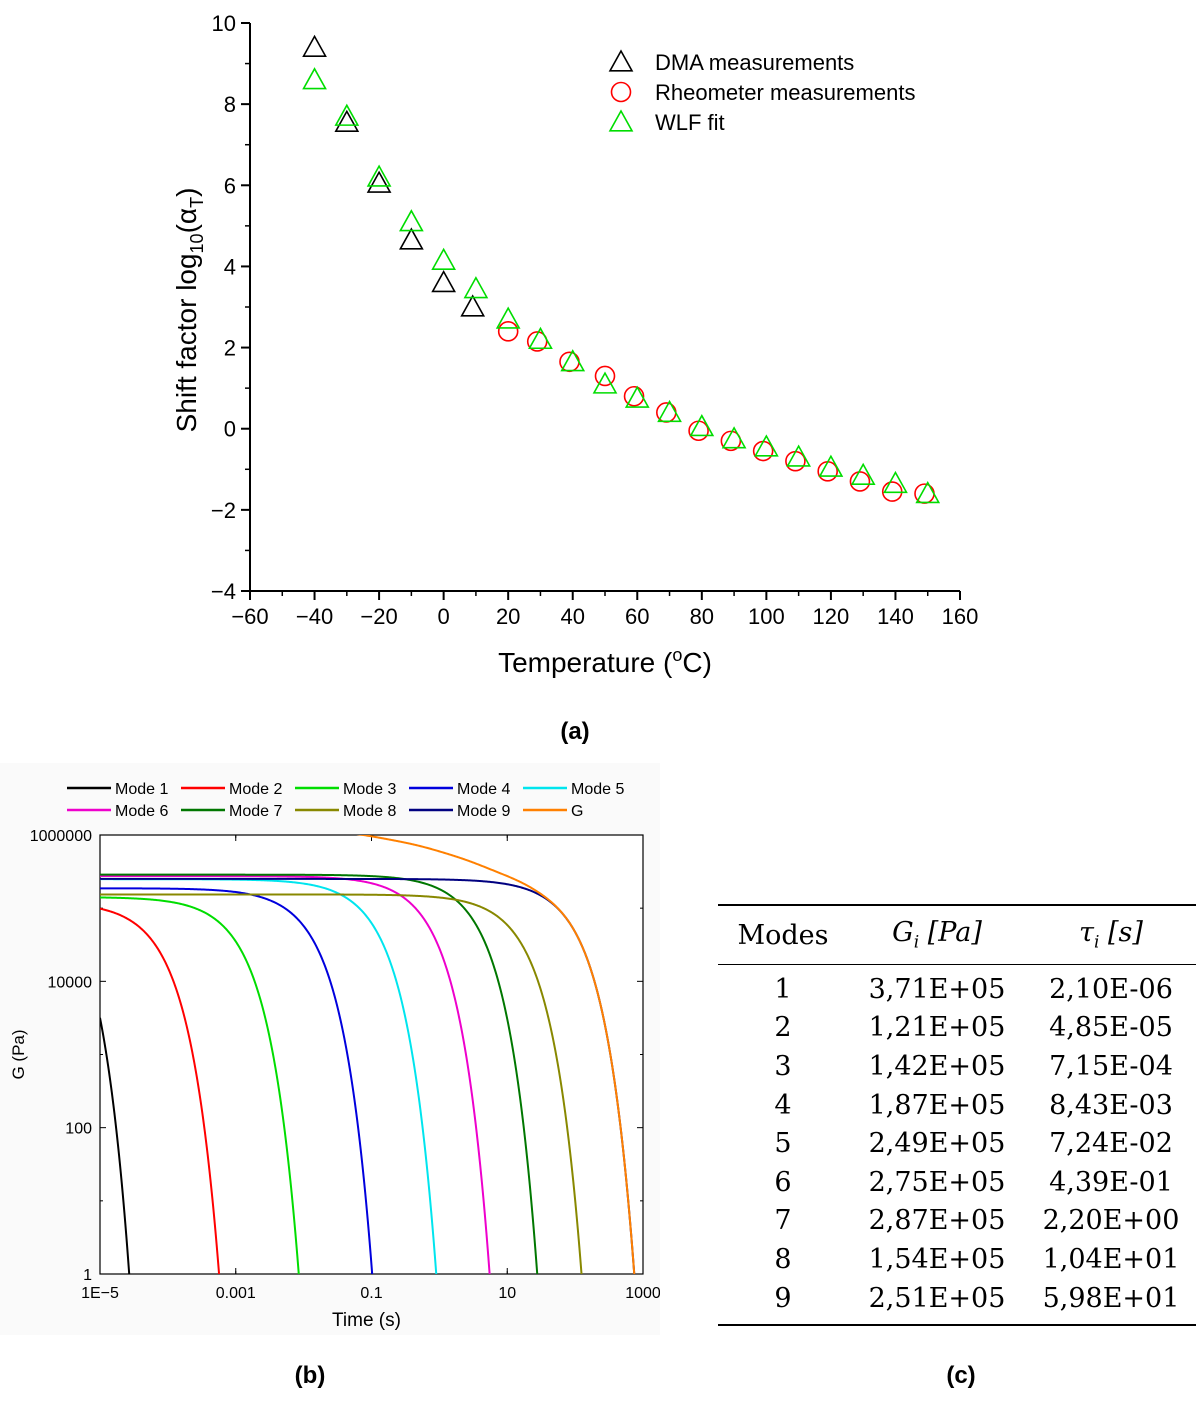 Image resolution: width=1200 pixels, height=1403 pixels. Describe the element at coordinates (369, 811) in the screenshot. I see `legend-label: Mode 8` at that location.